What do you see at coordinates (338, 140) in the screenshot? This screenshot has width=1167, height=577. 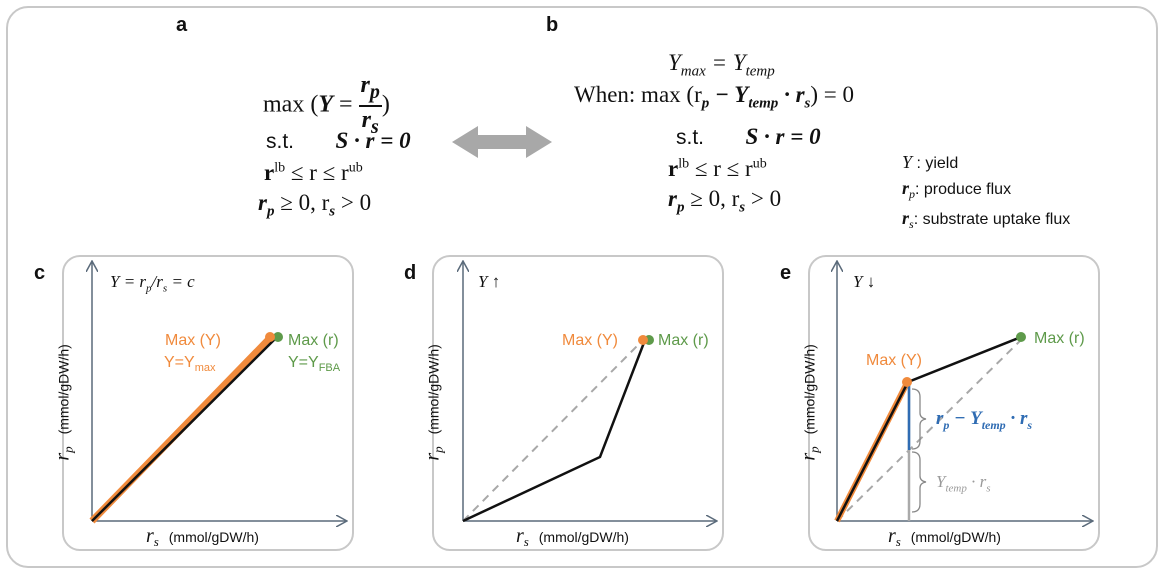 I see `eqA-st: s.t. S · r = 0` at bounding box center [338, 140].